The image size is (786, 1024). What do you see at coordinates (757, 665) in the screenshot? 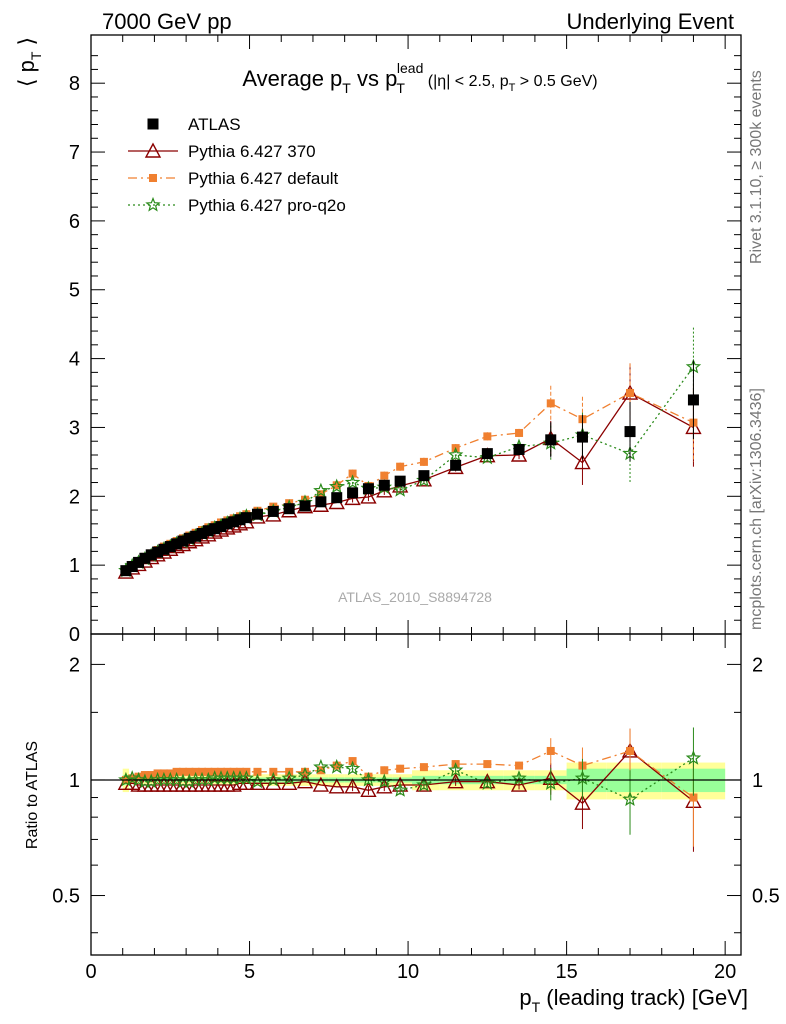
I see `ratio-y-tick-label-right: 2` at bounding box center [757, 665].